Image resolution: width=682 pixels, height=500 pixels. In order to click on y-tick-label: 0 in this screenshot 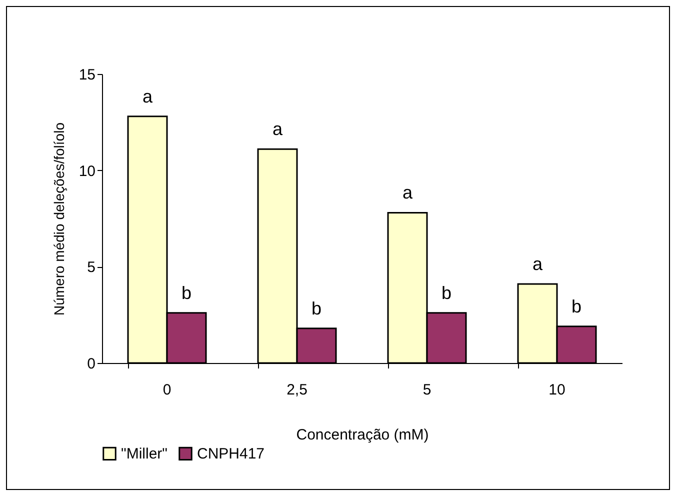, I will do `click(91, 364)`.